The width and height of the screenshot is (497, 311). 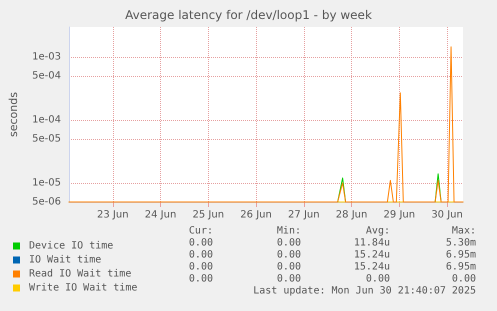 I want to click on y-tick-label: 5e-06, so click(x=46, y=202).